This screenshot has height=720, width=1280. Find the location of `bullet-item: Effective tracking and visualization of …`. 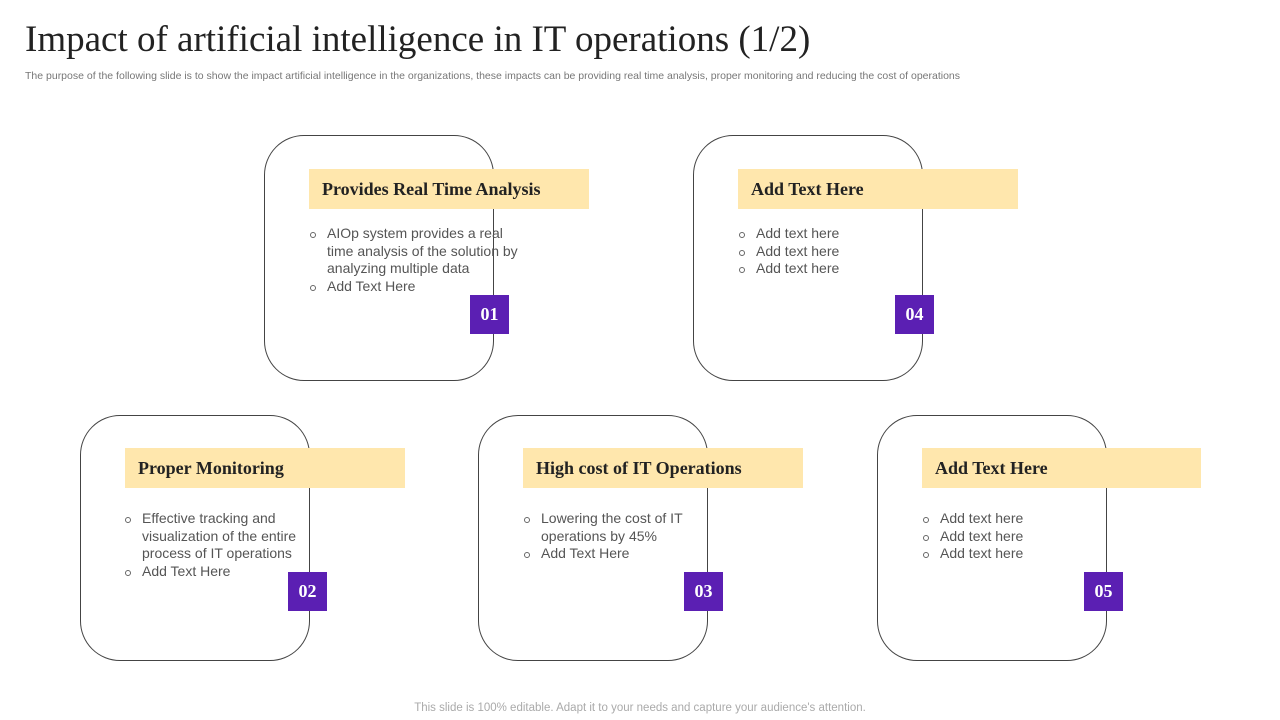

bullet-item: Effective tracking and visualization of … is located at coordinates (224, 536).